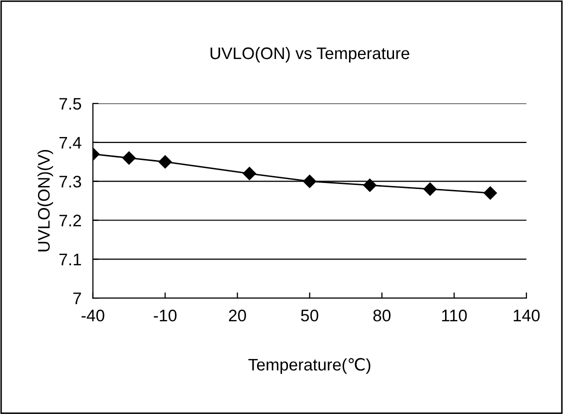 Image resolution: width=563 pixels, height=414 pixels. What do you see at coordinates (93, 316) in the screenshot?
I see `x-tick-label: -40` at bounding box center [93, 316].